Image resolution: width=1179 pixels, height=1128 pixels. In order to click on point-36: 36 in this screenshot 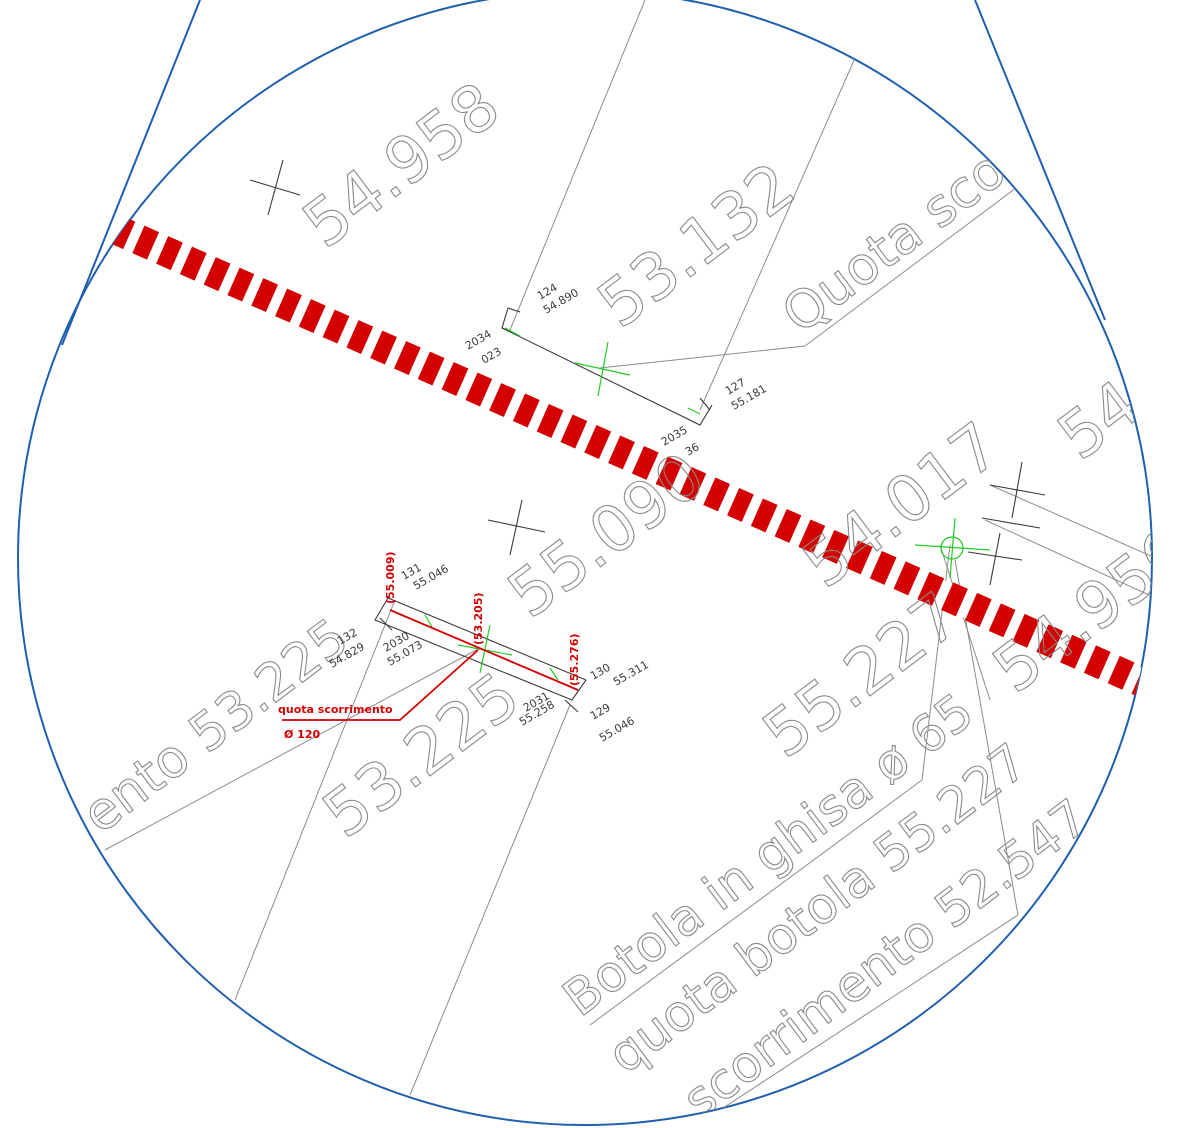, I will do `click(692, 449)`.